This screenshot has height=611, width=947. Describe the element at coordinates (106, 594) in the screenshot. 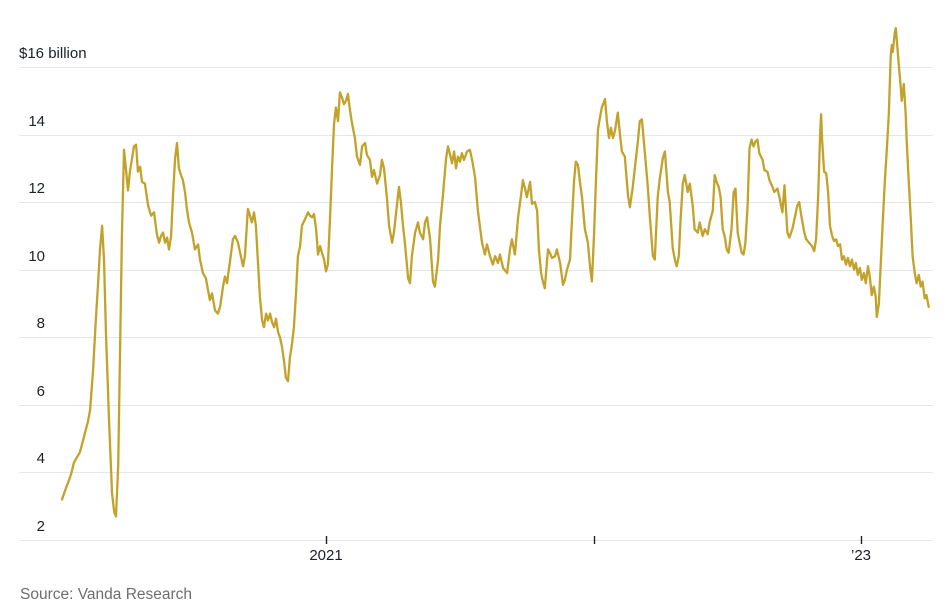

I see `source-attribution: Source: Vanda Research` at that location.